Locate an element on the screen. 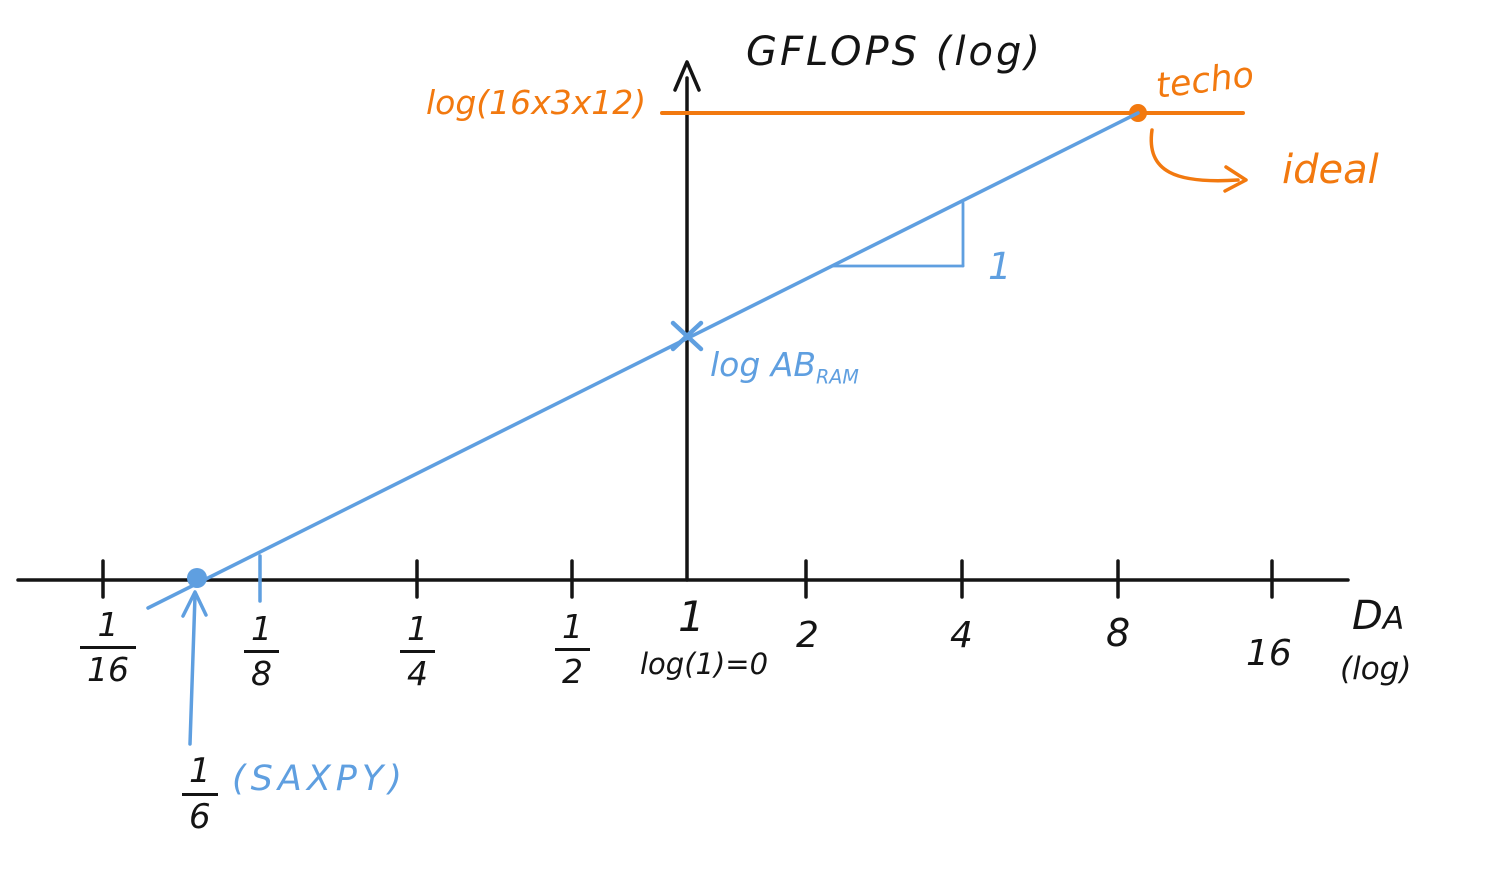 Image resolution: width=1489 pixels, height=879 pixels. x-tick-label-4: 4 is located at coordinates (961, 635).